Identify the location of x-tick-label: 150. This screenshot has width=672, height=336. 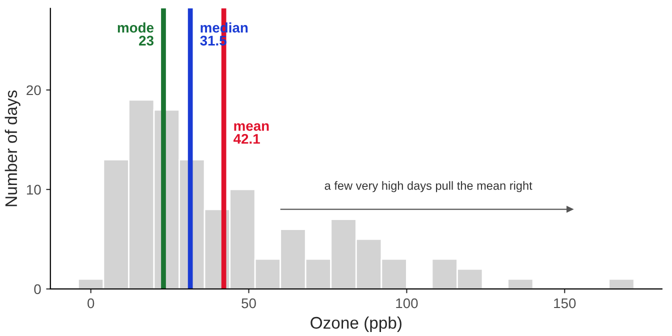
(565, 303).